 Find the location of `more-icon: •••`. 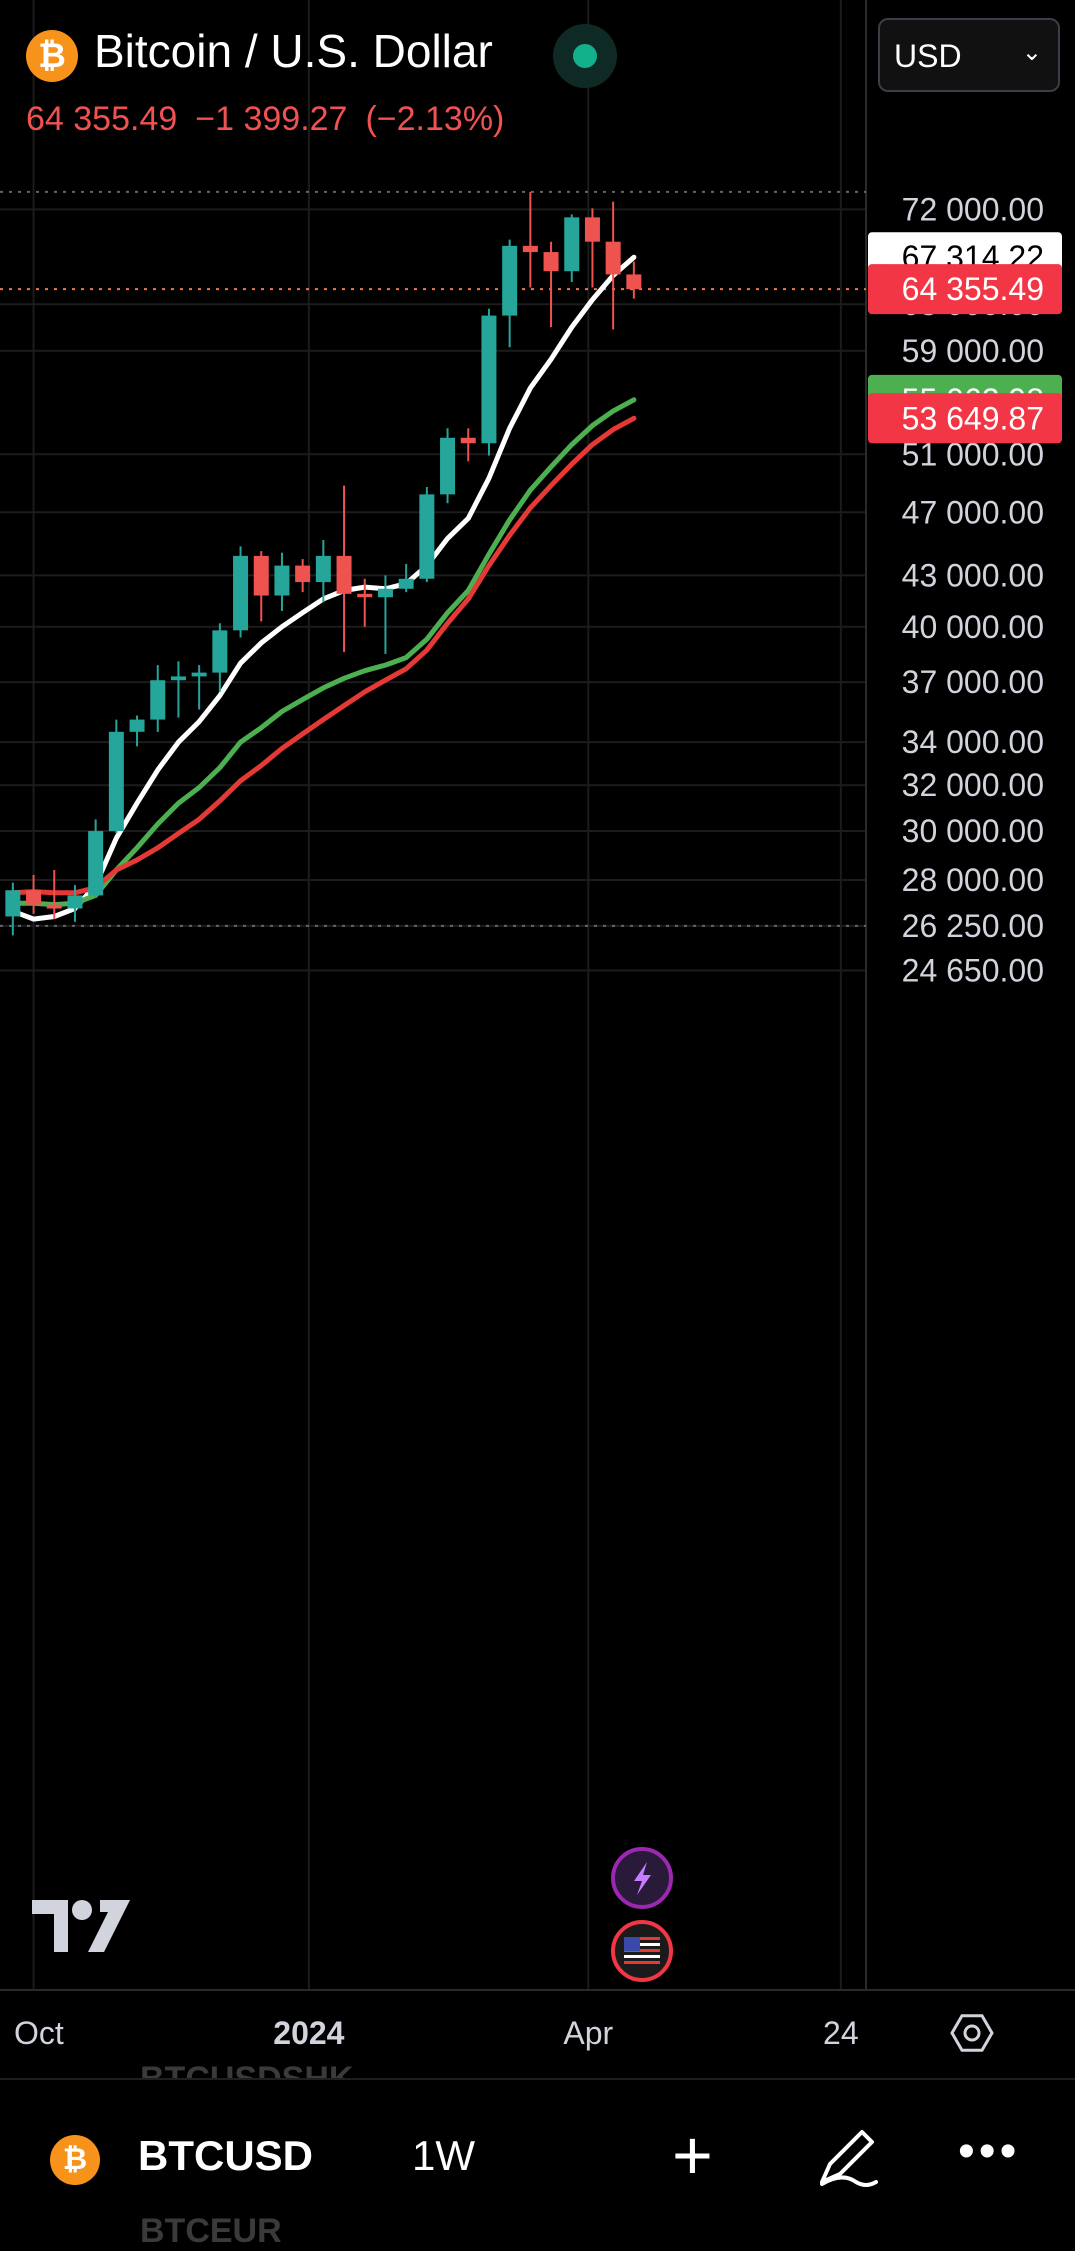

more-icon: ••• is located at coordinates (989, 2151).